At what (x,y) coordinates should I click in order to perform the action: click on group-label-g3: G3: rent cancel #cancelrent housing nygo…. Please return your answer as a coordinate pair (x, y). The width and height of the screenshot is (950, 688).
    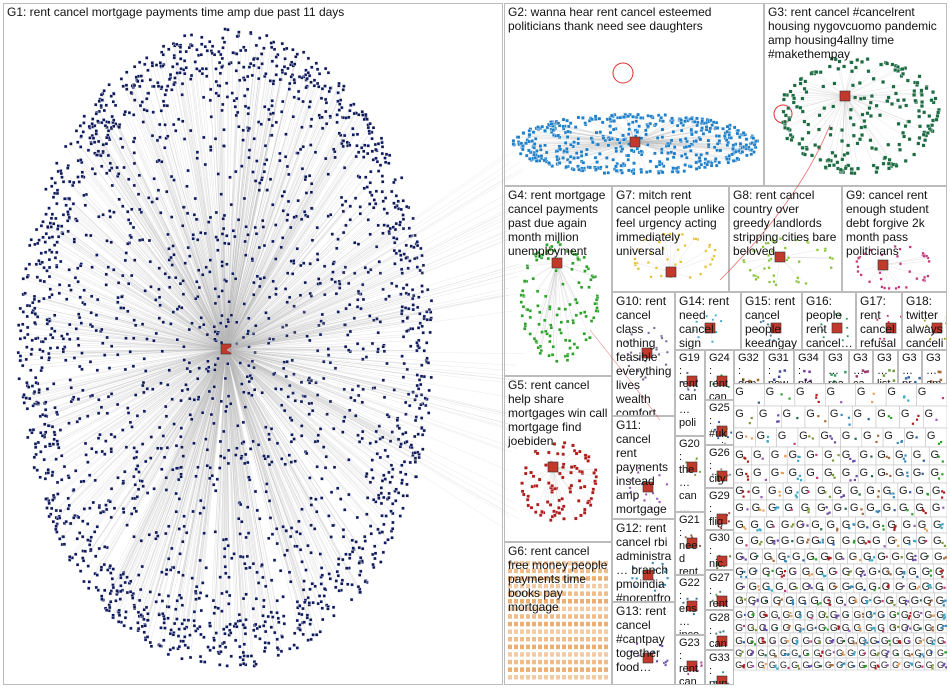
    Looking at the image, I should click on (852, 33).